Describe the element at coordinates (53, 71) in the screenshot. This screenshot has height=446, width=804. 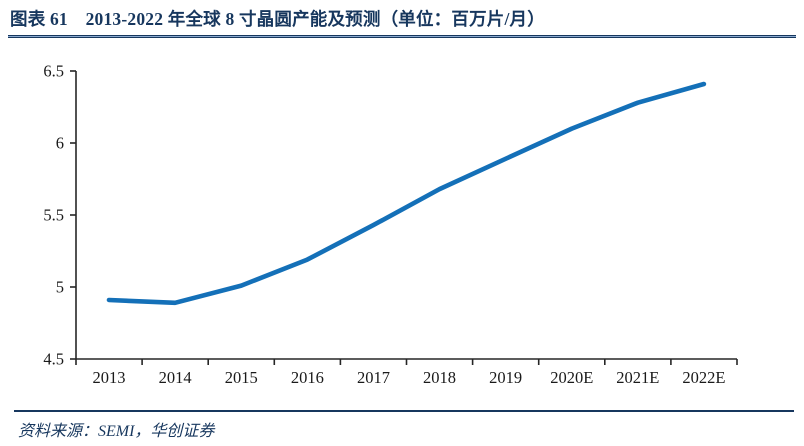
I see `y-tick-label: 6.5` at that location.